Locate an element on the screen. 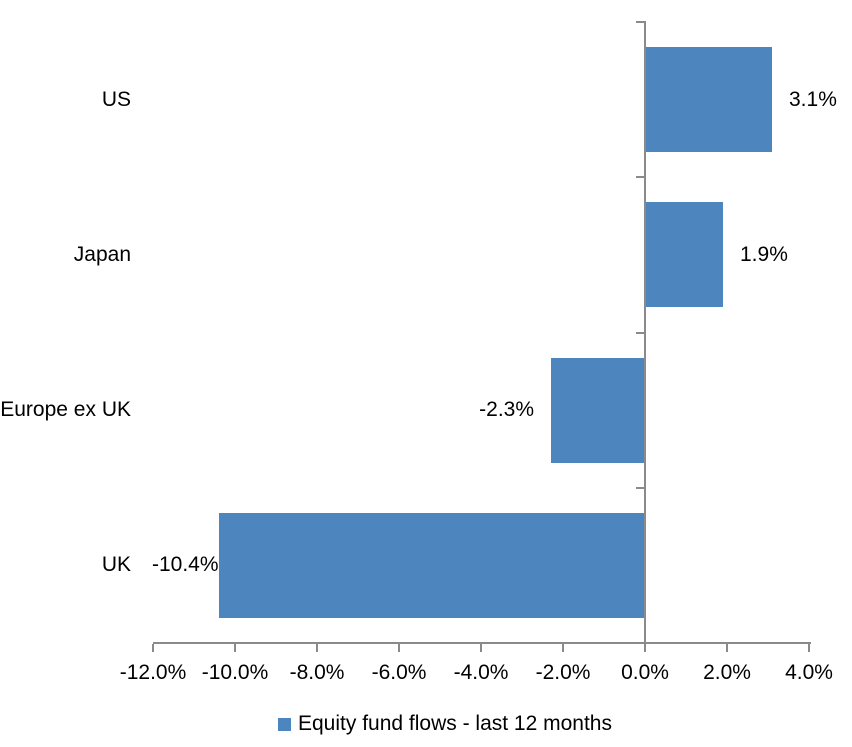 This screenshot has height=747, width=852. x-tick-label--10-0-: -10.0% is located at coordinates (235, 672).